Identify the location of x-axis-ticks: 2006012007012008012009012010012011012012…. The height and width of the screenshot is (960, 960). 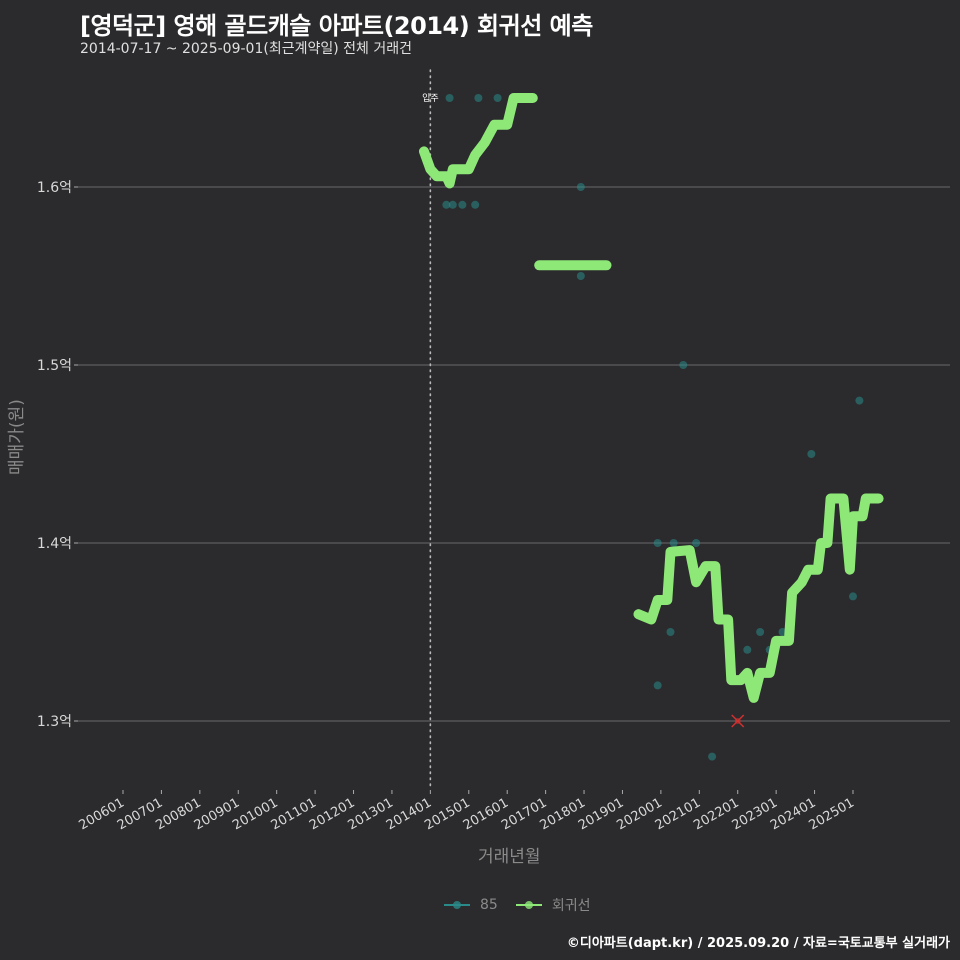
(467, 811).